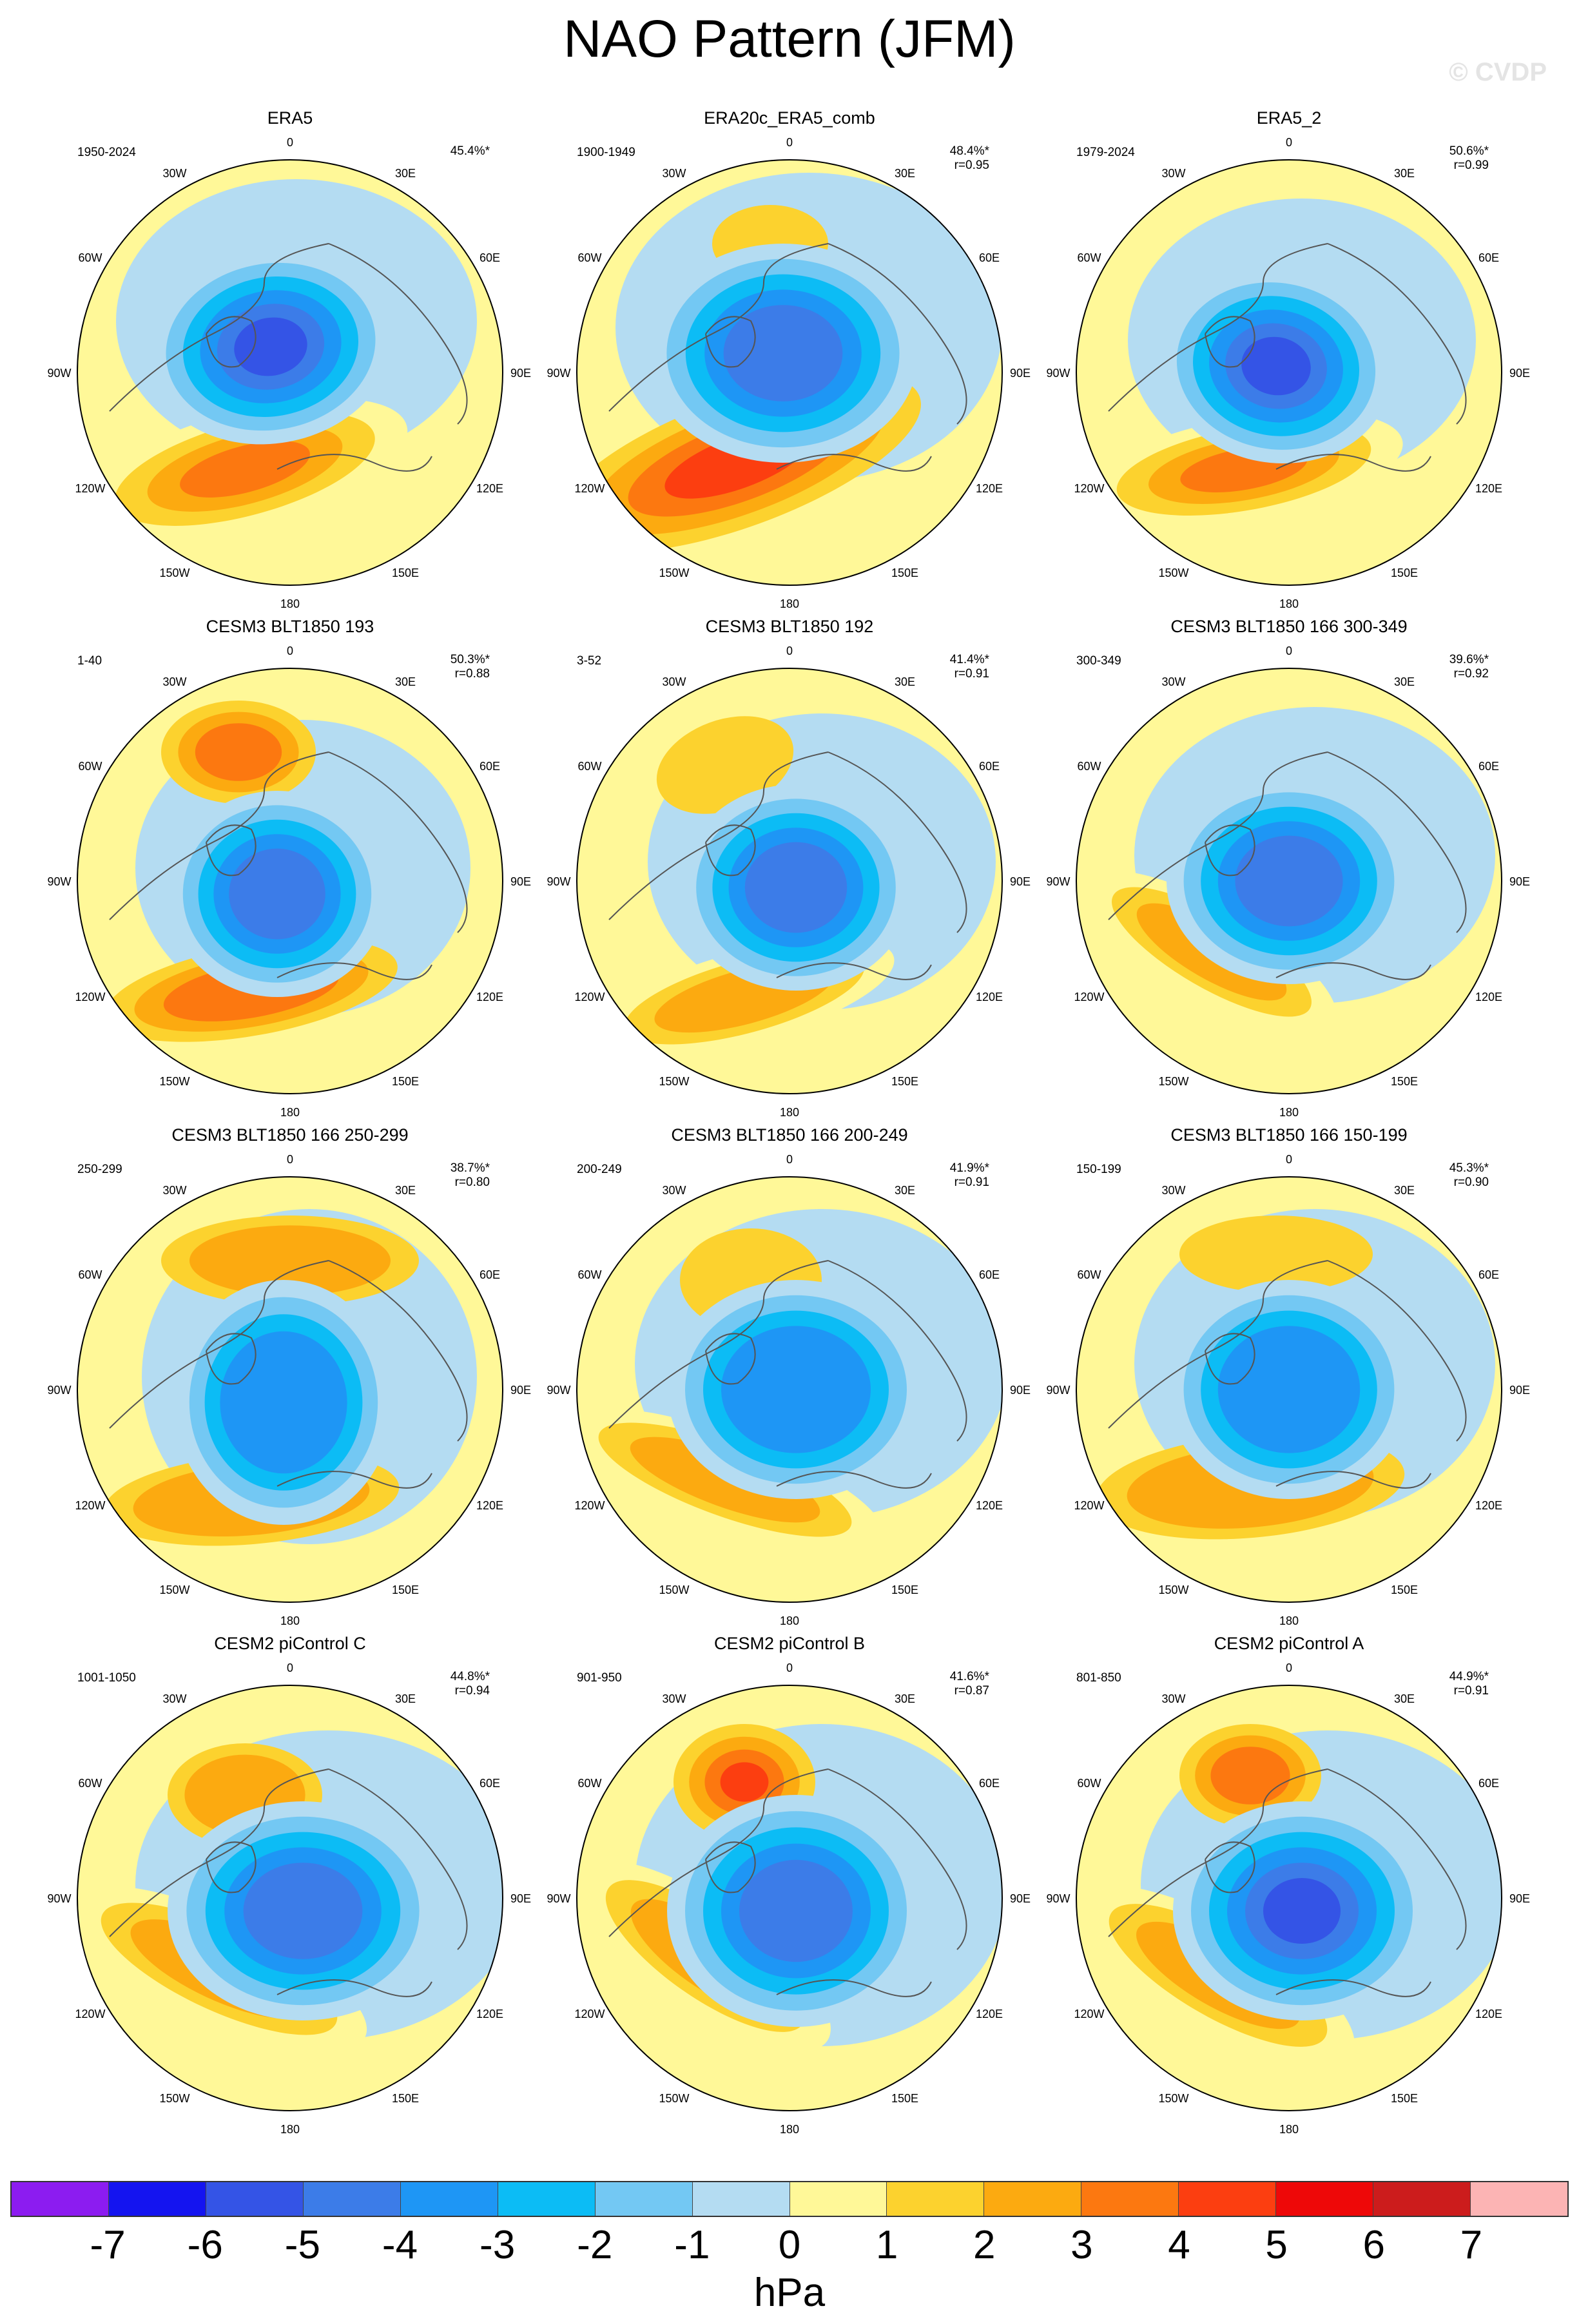  I want to click on panel-years: 901-950, so click(599, 1678).